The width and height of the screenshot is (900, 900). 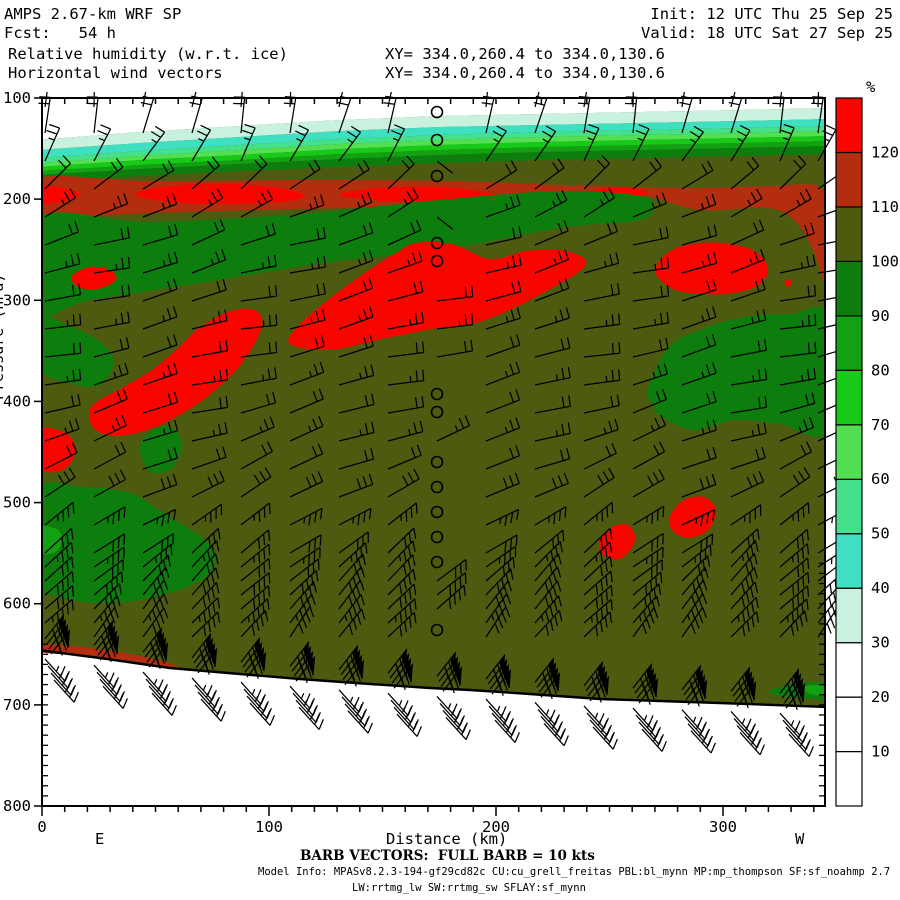 What do you see at coordinates (880, 697) in the screenshot?
I see `svg-text: 20` at bounding box center [880, 697].